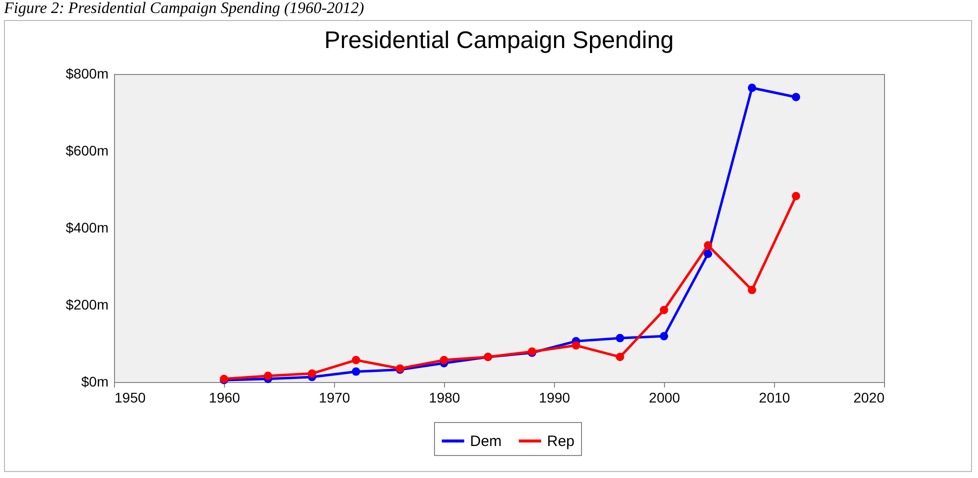  I want to click on legend-label: Rep, so click(561, 441).